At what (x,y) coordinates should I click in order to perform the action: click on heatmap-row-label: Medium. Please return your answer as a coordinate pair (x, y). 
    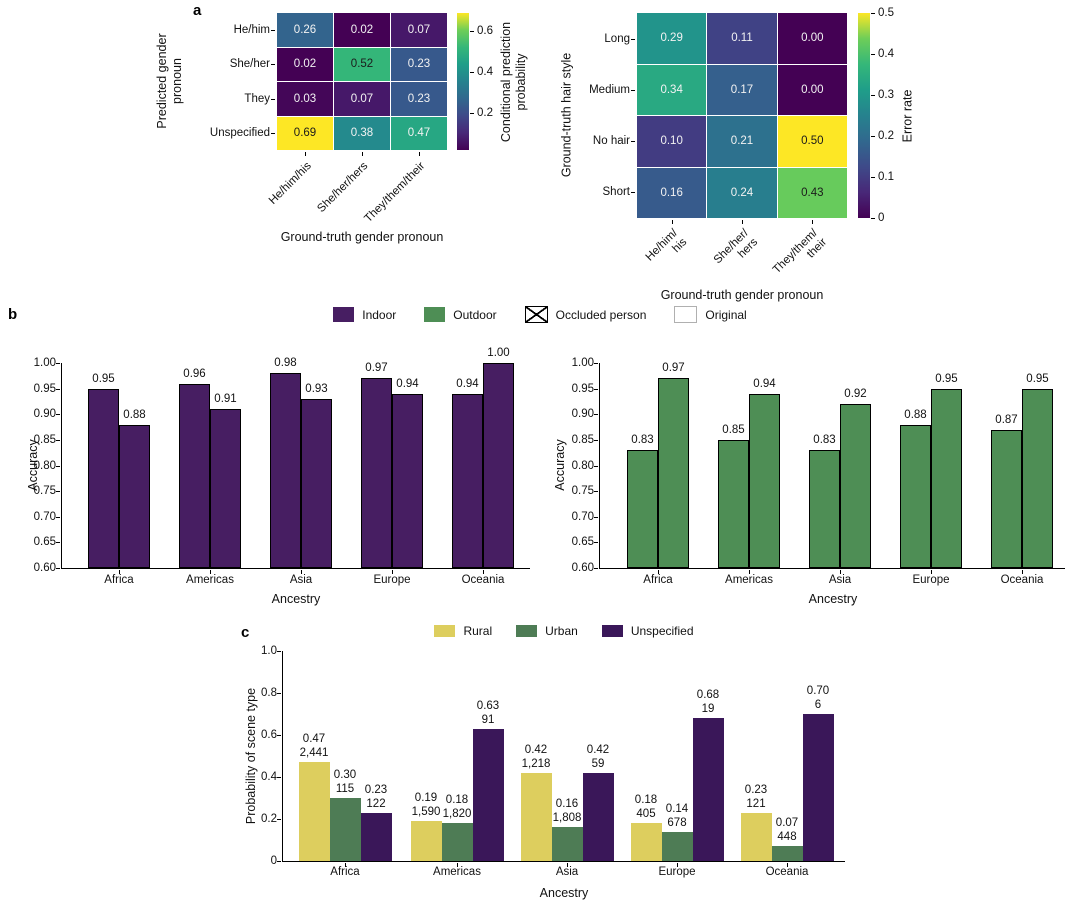
    Looking at the image, I should click on (609, 89).